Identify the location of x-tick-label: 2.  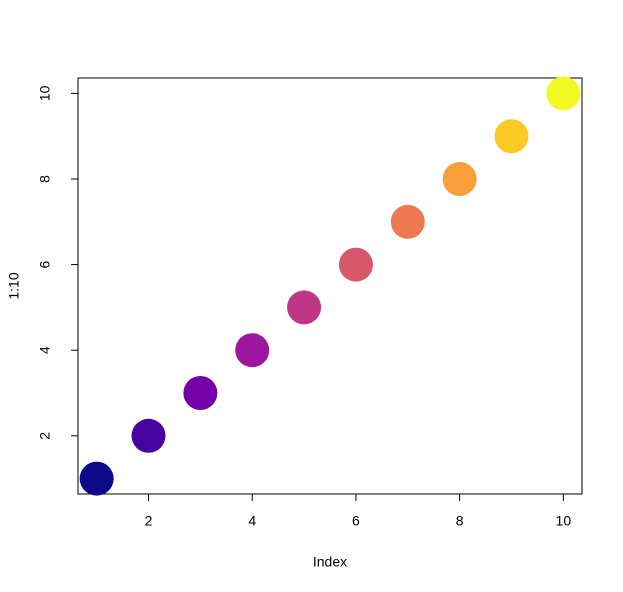
(149, 521).